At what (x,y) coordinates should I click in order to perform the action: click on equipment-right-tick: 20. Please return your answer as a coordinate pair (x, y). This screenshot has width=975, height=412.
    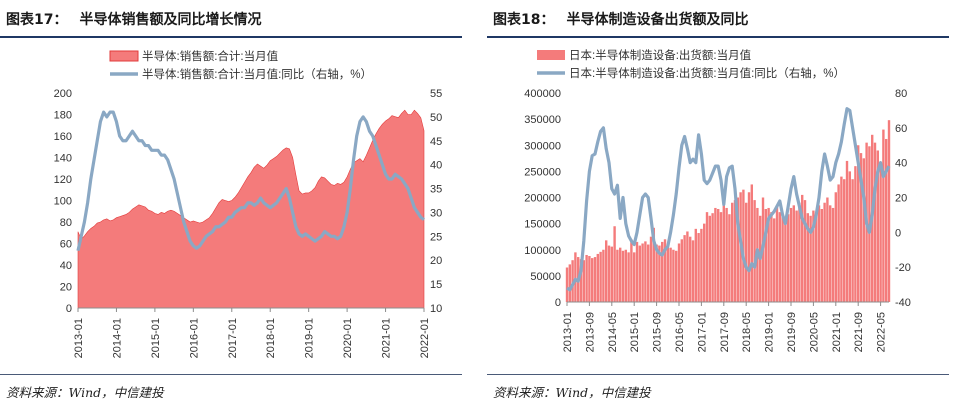
    Looking at the image, I should click on (901, 199).